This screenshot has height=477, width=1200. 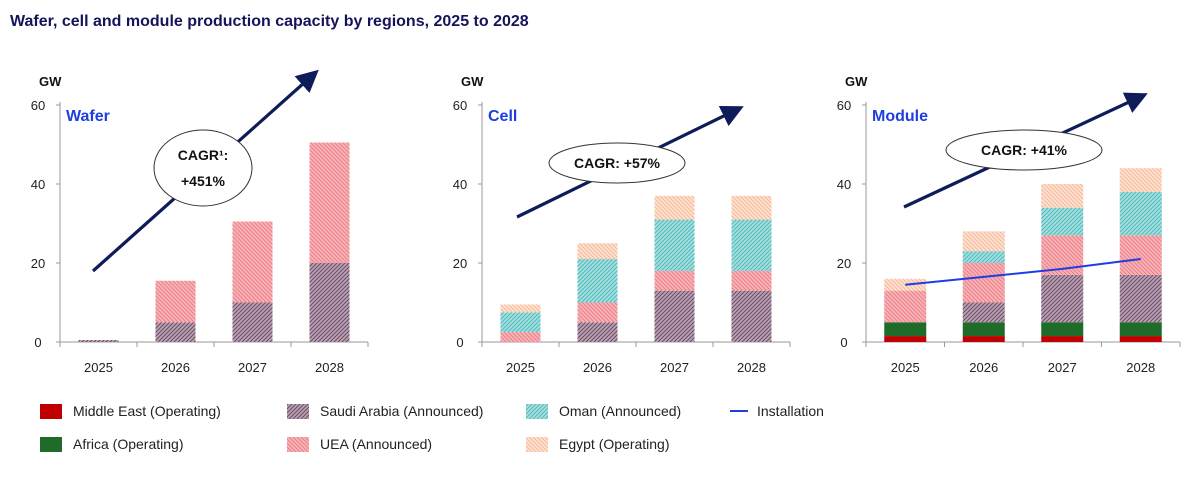 I want to click on cagr-label: CAGR: +41%, so click(x=1024, y=150).